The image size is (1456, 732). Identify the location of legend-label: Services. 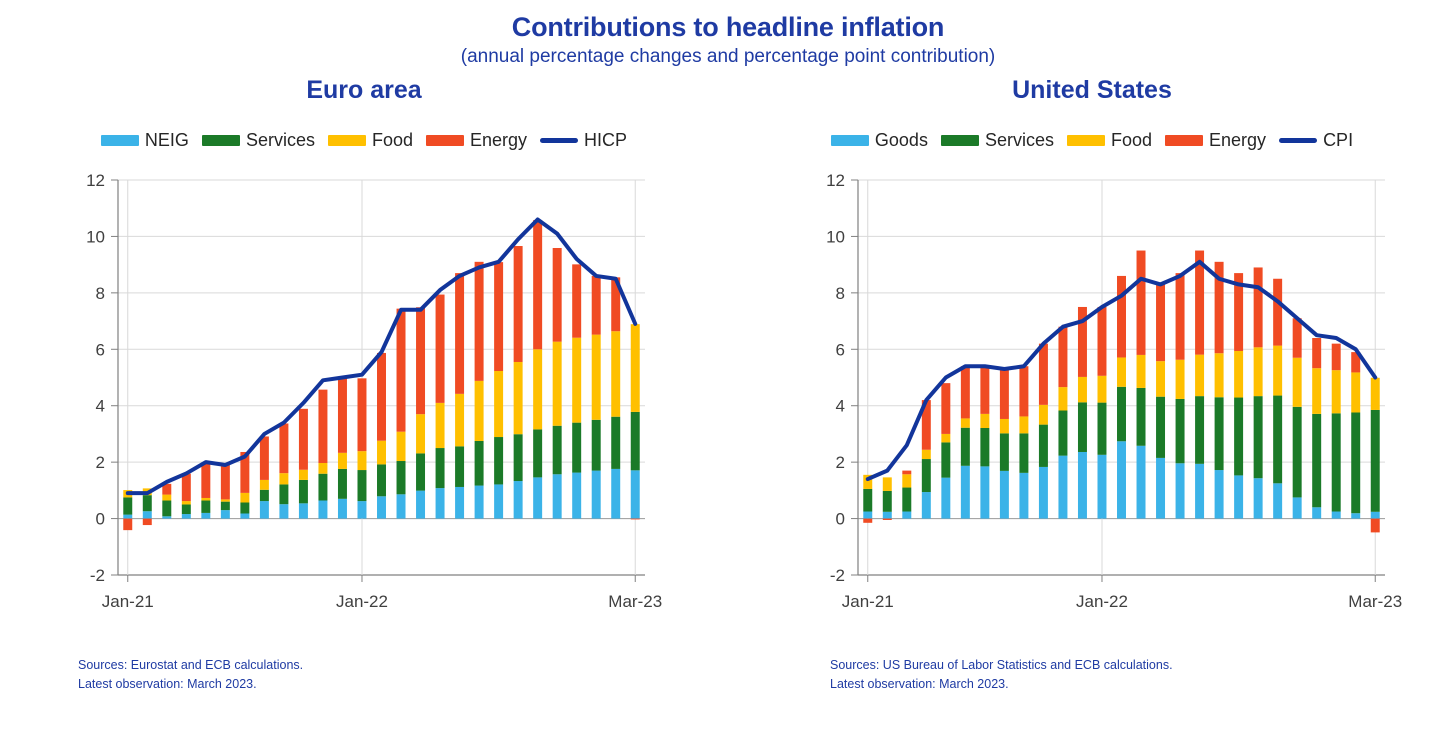
(1019, 140).